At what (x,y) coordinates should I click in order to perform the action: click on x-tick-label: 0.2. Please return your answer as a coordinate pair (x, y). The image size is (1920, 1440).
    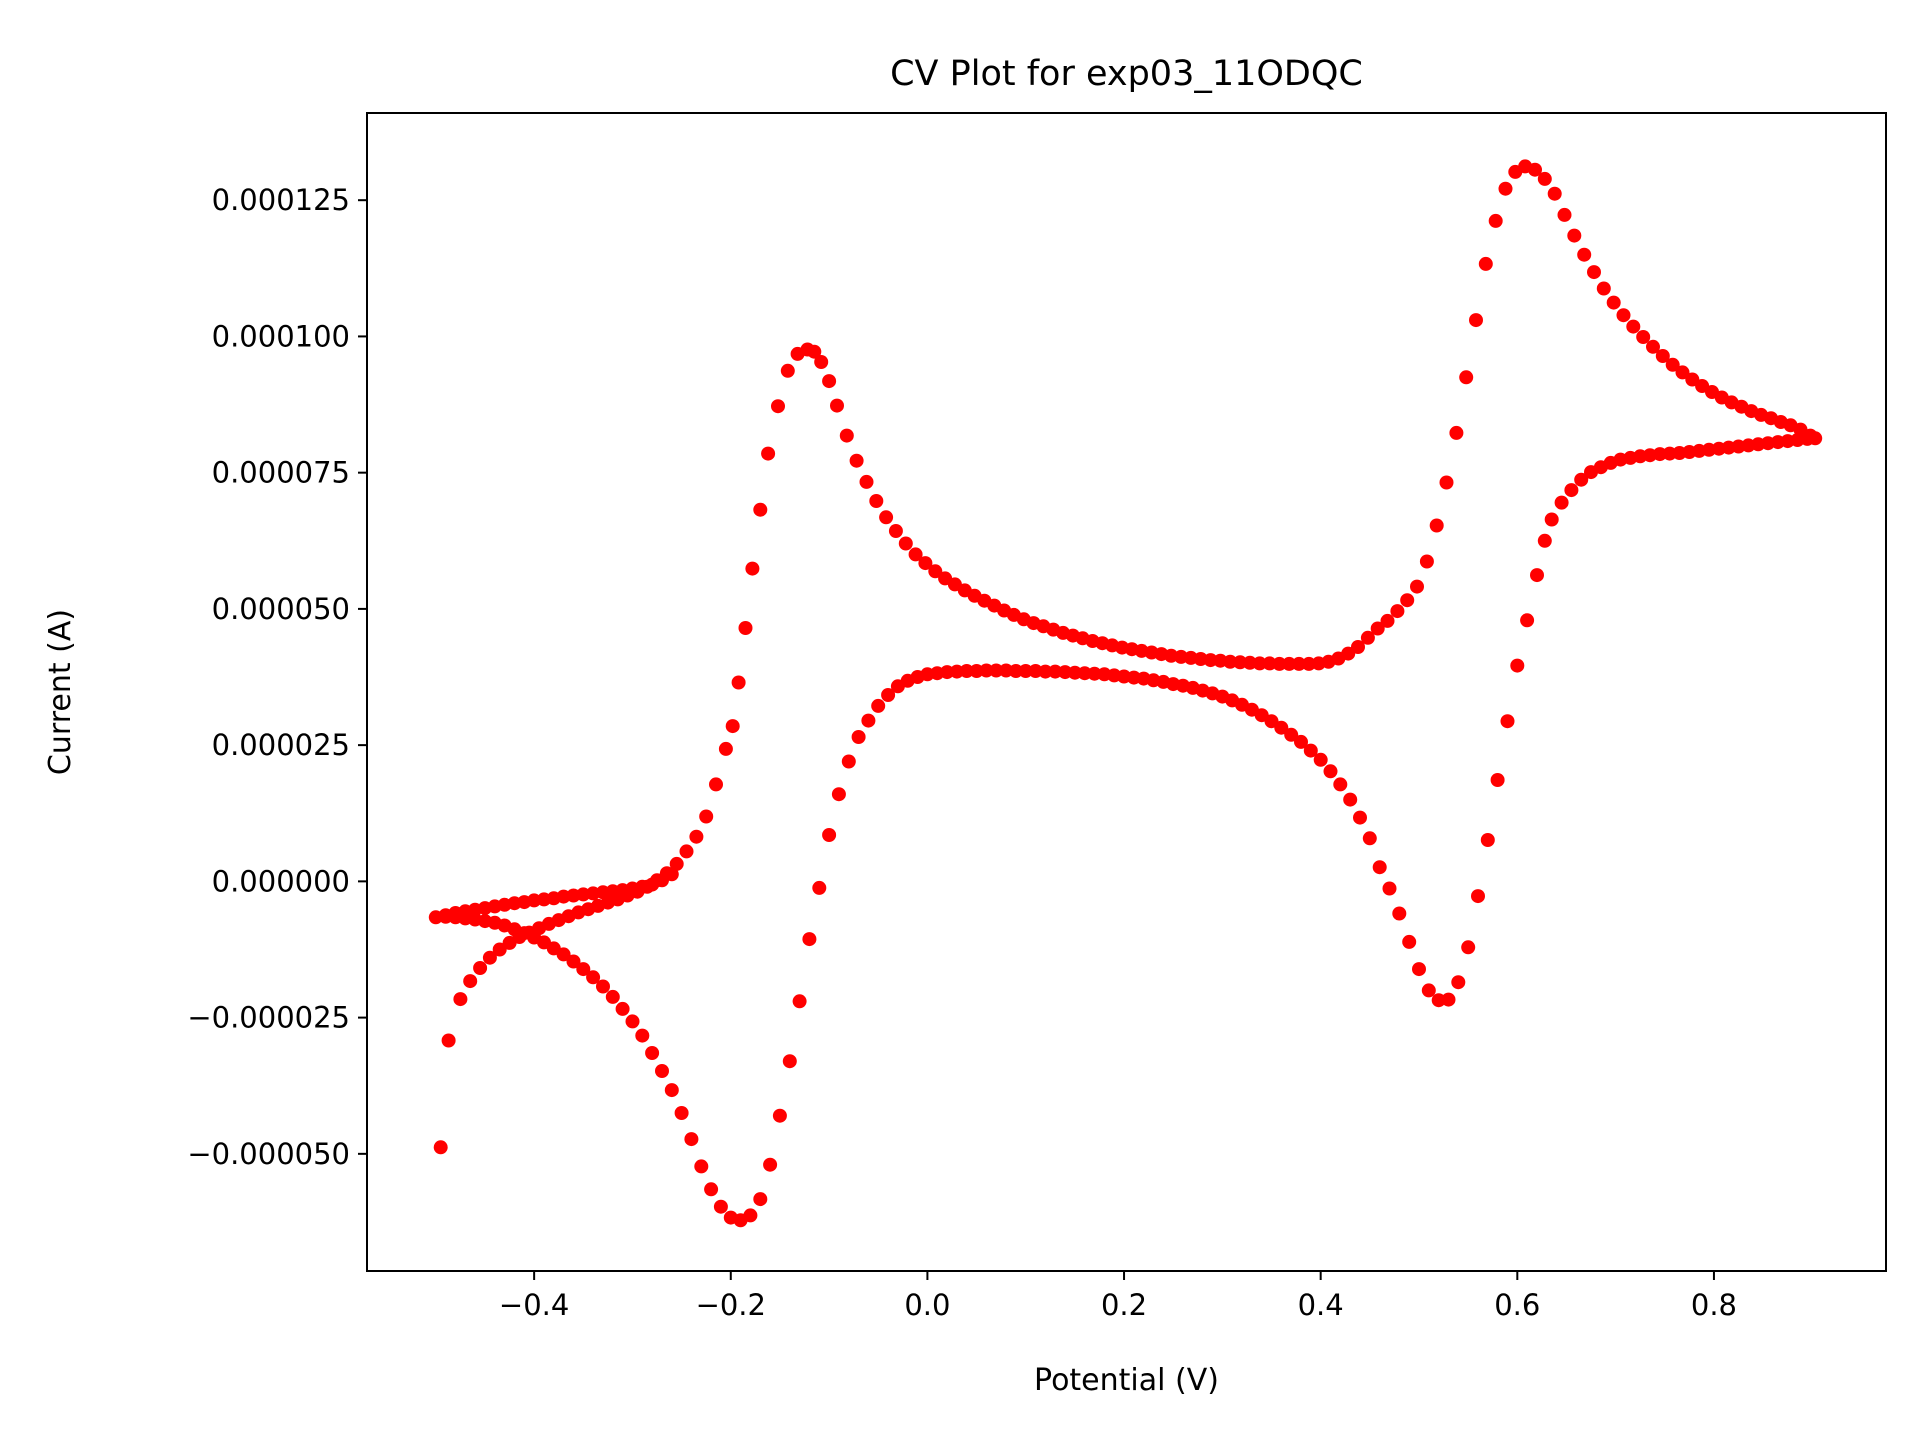
    Looking at the image, I should click on (1124, 1305).